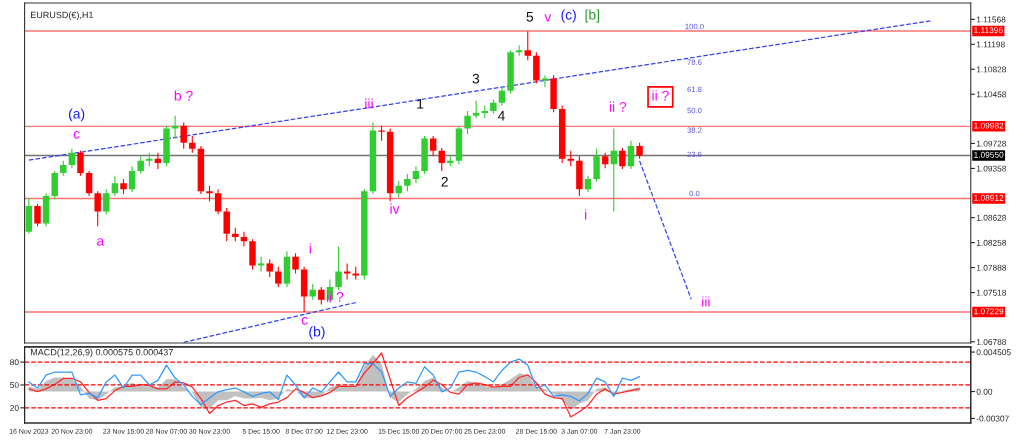  Describe the element at coordinates (62, 15) in the screenshot. I see `text: EURUSD(€),H1` at that location.